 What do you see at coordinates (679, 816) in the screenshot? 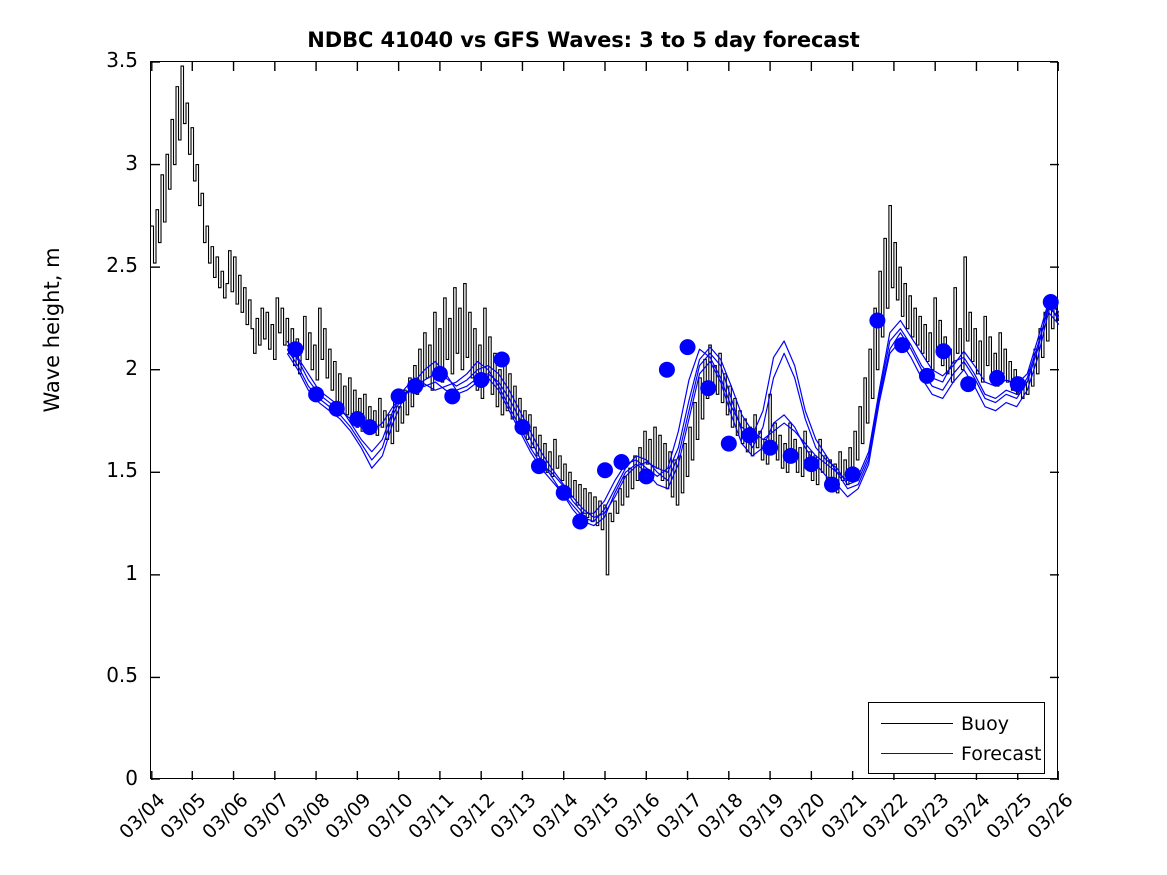
I see `x-tick-label: 03/17` at bounding box center [679, 816].